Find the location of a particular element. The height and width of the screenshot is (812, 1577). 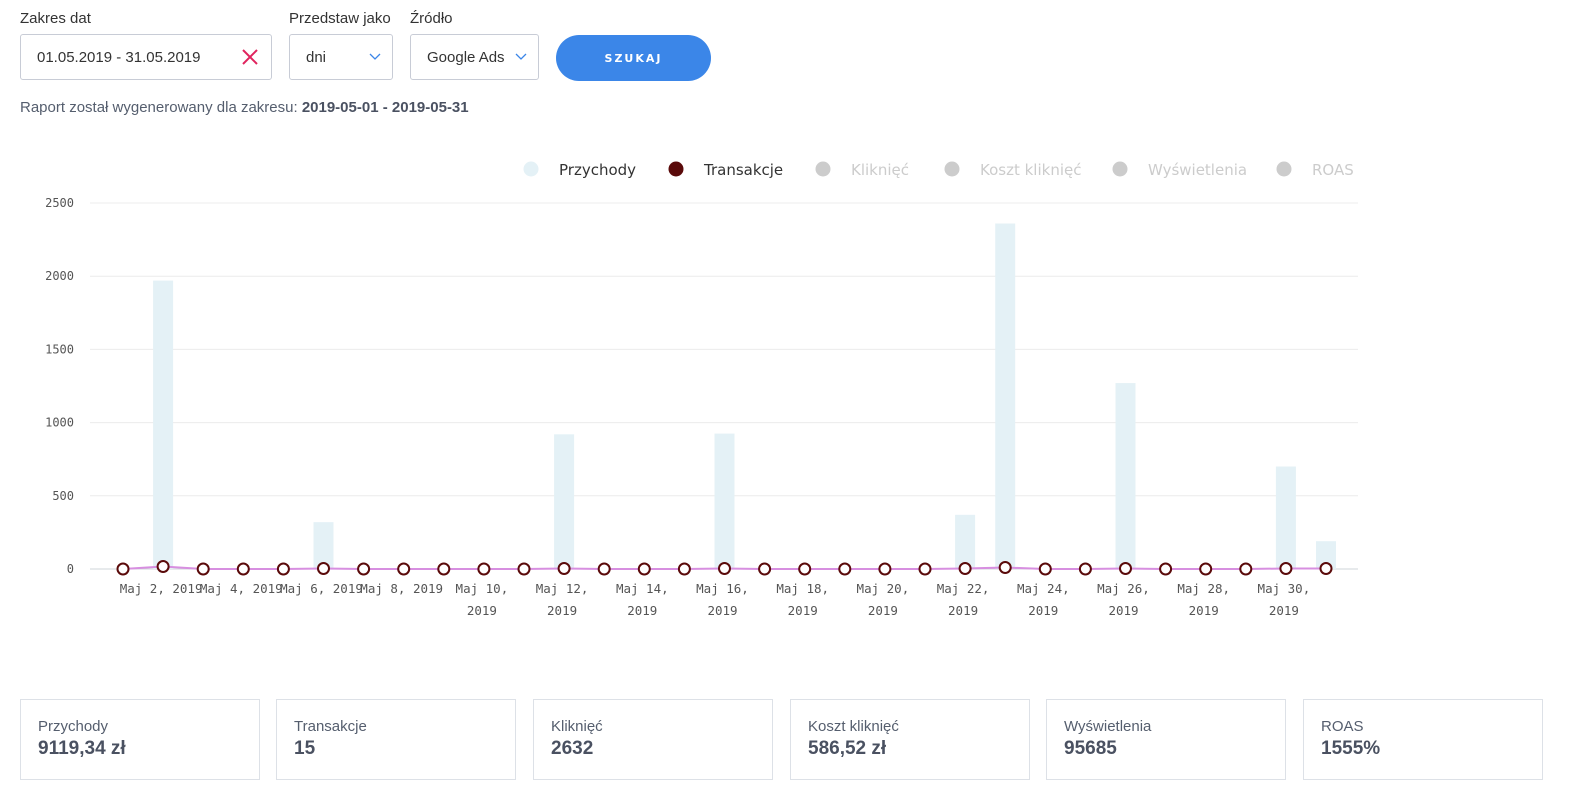

x-tick-label: Maj 18, 2019 is located at coordinates (802, 599).